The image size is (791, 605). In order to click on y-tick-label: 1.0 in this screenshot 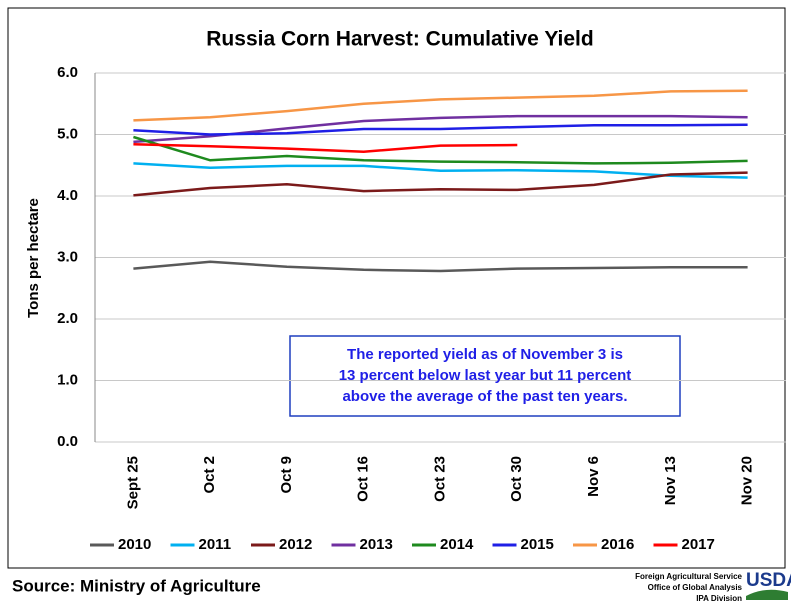, I will do `click(67, 379)`.